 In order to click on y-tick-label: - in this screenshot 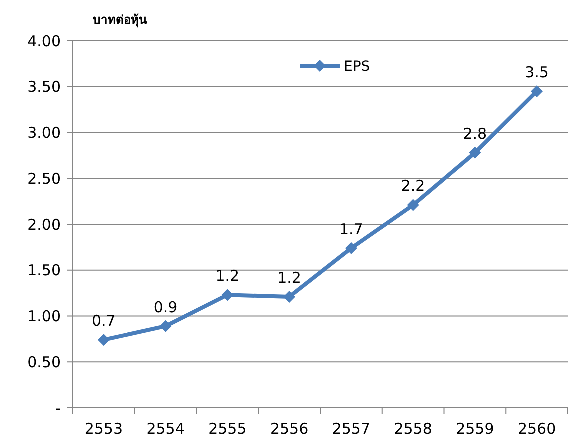, I will do `click(58, 408)`.